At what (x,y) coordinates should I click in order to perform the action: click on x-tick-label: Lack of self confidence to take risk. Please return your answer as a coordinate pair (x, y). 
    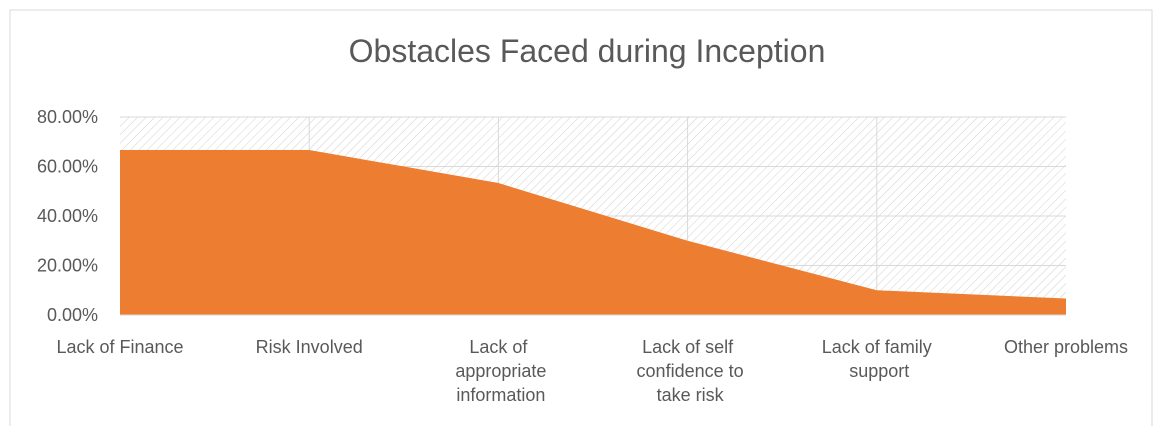
    Looking at the image, I should click on (688, 371).